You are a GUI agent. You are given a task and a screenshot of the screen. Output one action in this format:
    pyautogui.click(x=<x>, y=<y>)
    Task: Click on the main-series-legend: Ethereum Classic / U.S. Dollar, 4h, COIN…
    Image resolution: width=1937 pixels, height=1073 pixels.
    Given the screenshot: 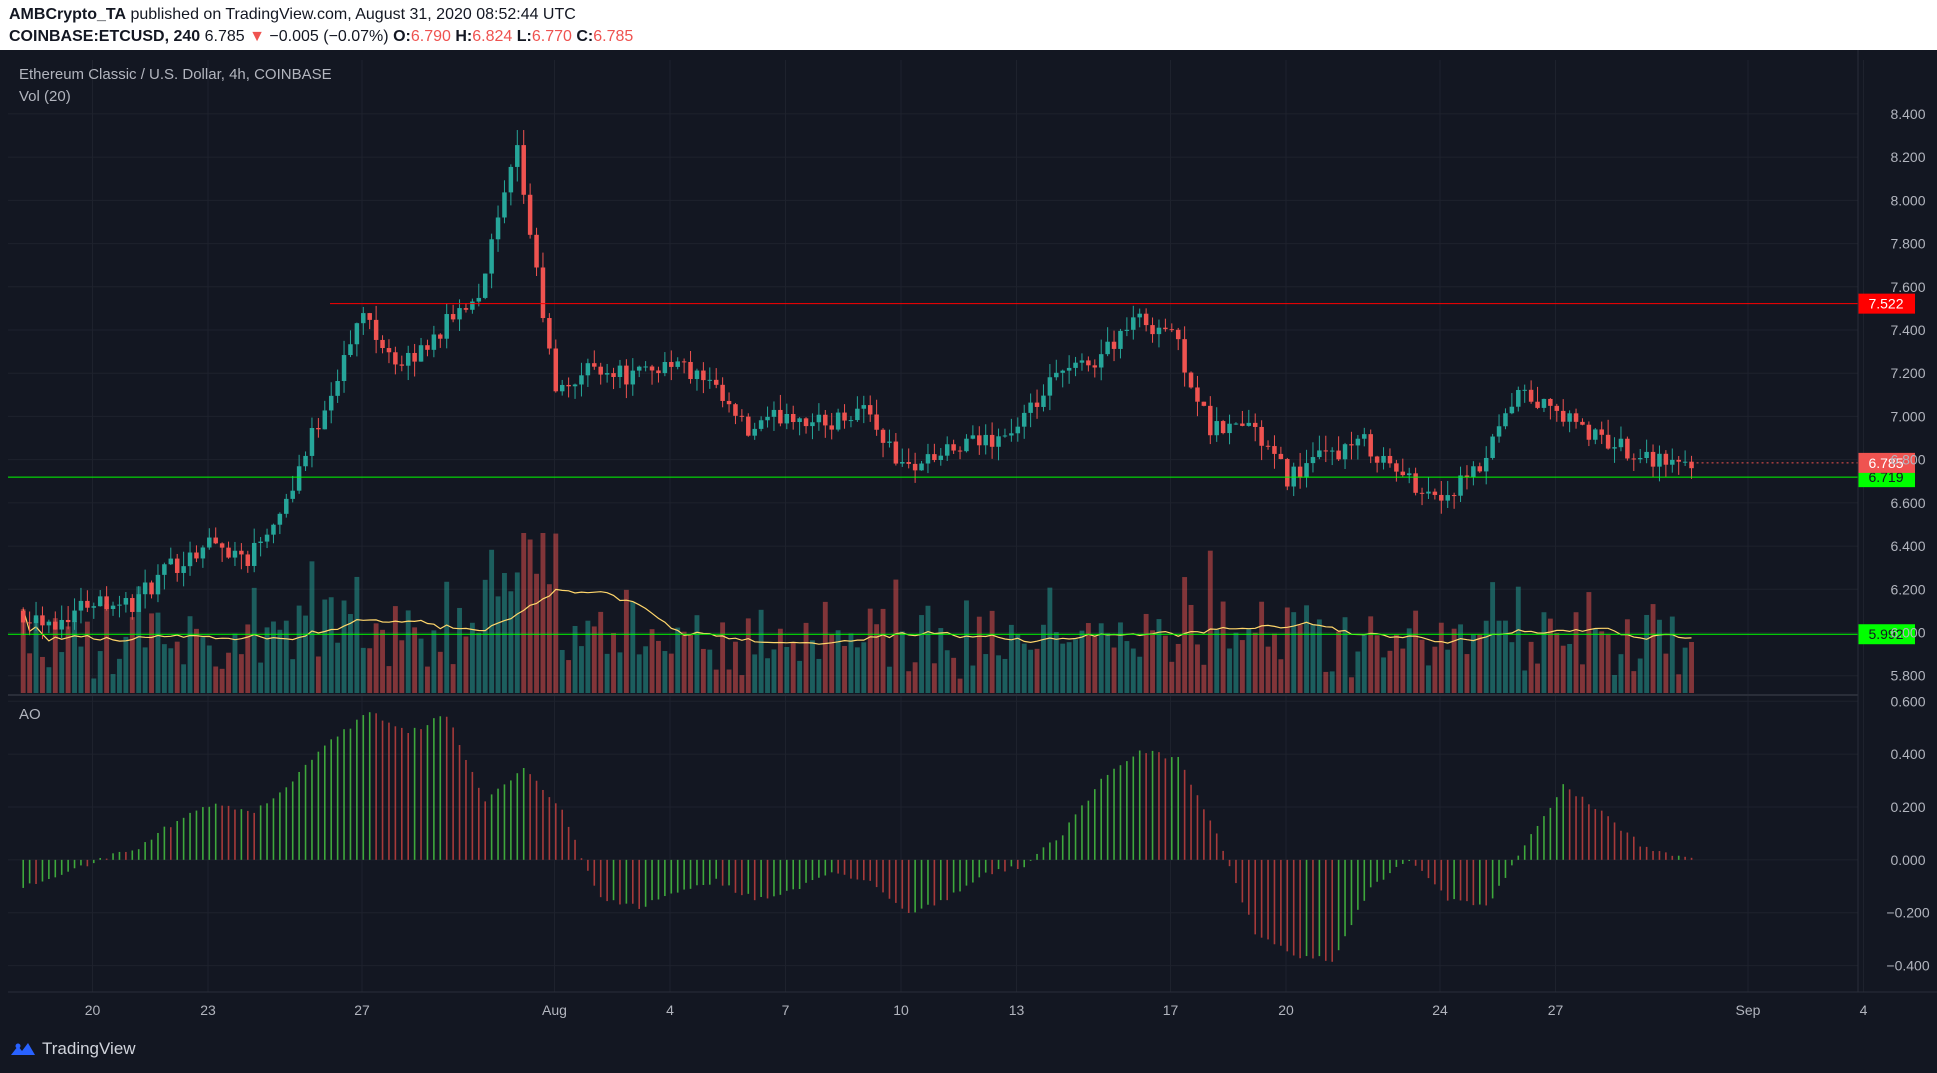 What is the action you would take?
    pyautogui.click(x=175, y=74)
    